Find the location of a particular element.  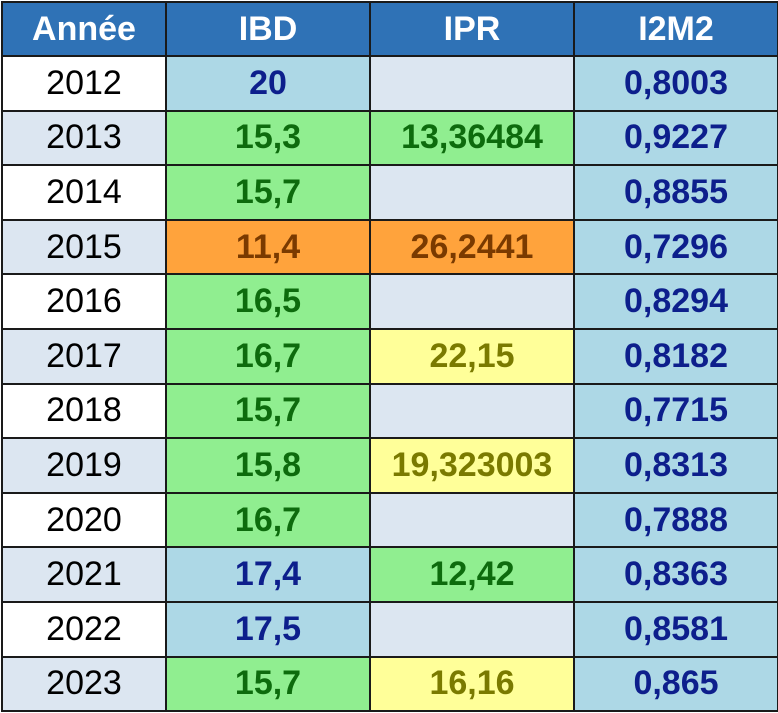

header-year: Année is located at coordinates (84, 29).